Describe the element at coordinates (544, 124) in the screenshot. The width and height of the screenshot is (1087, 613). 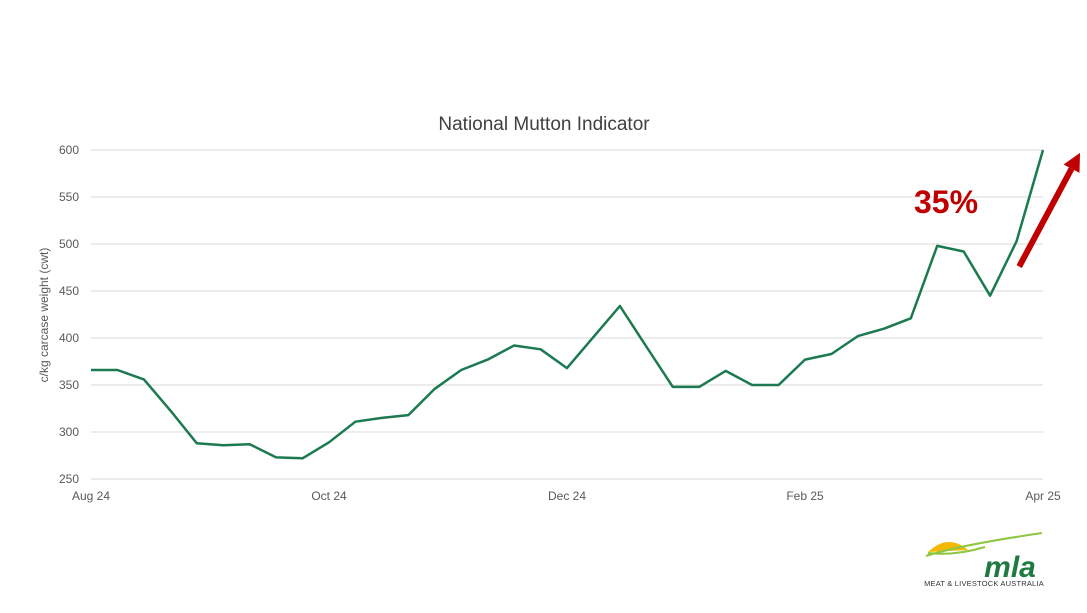
I see `chart-title: National Mutton Indicator` at that location.